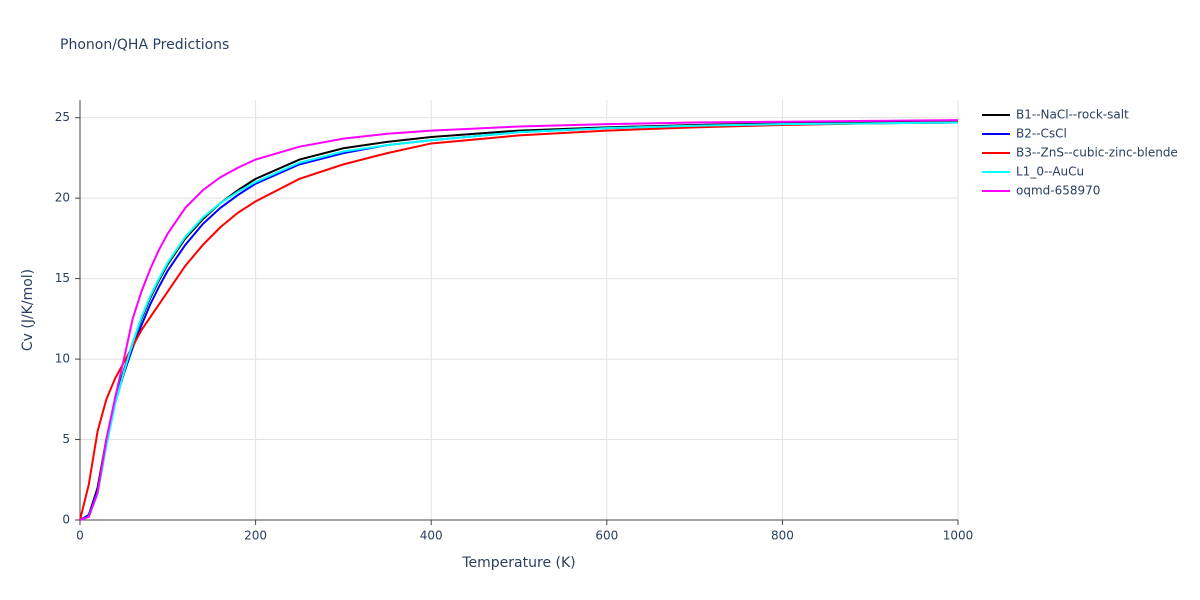 This screenshot has width=1200, height=600. Describe the element at coordinates (1072, 115) in the screenshot. I see `legend-label: B1--NaCl--rock-salt` at that location.